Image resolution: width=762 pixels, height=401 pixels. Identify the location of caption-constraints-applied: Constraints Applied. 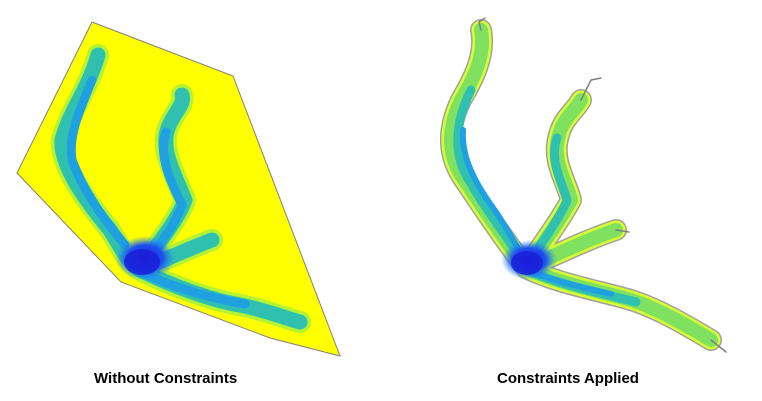
(568, 378).